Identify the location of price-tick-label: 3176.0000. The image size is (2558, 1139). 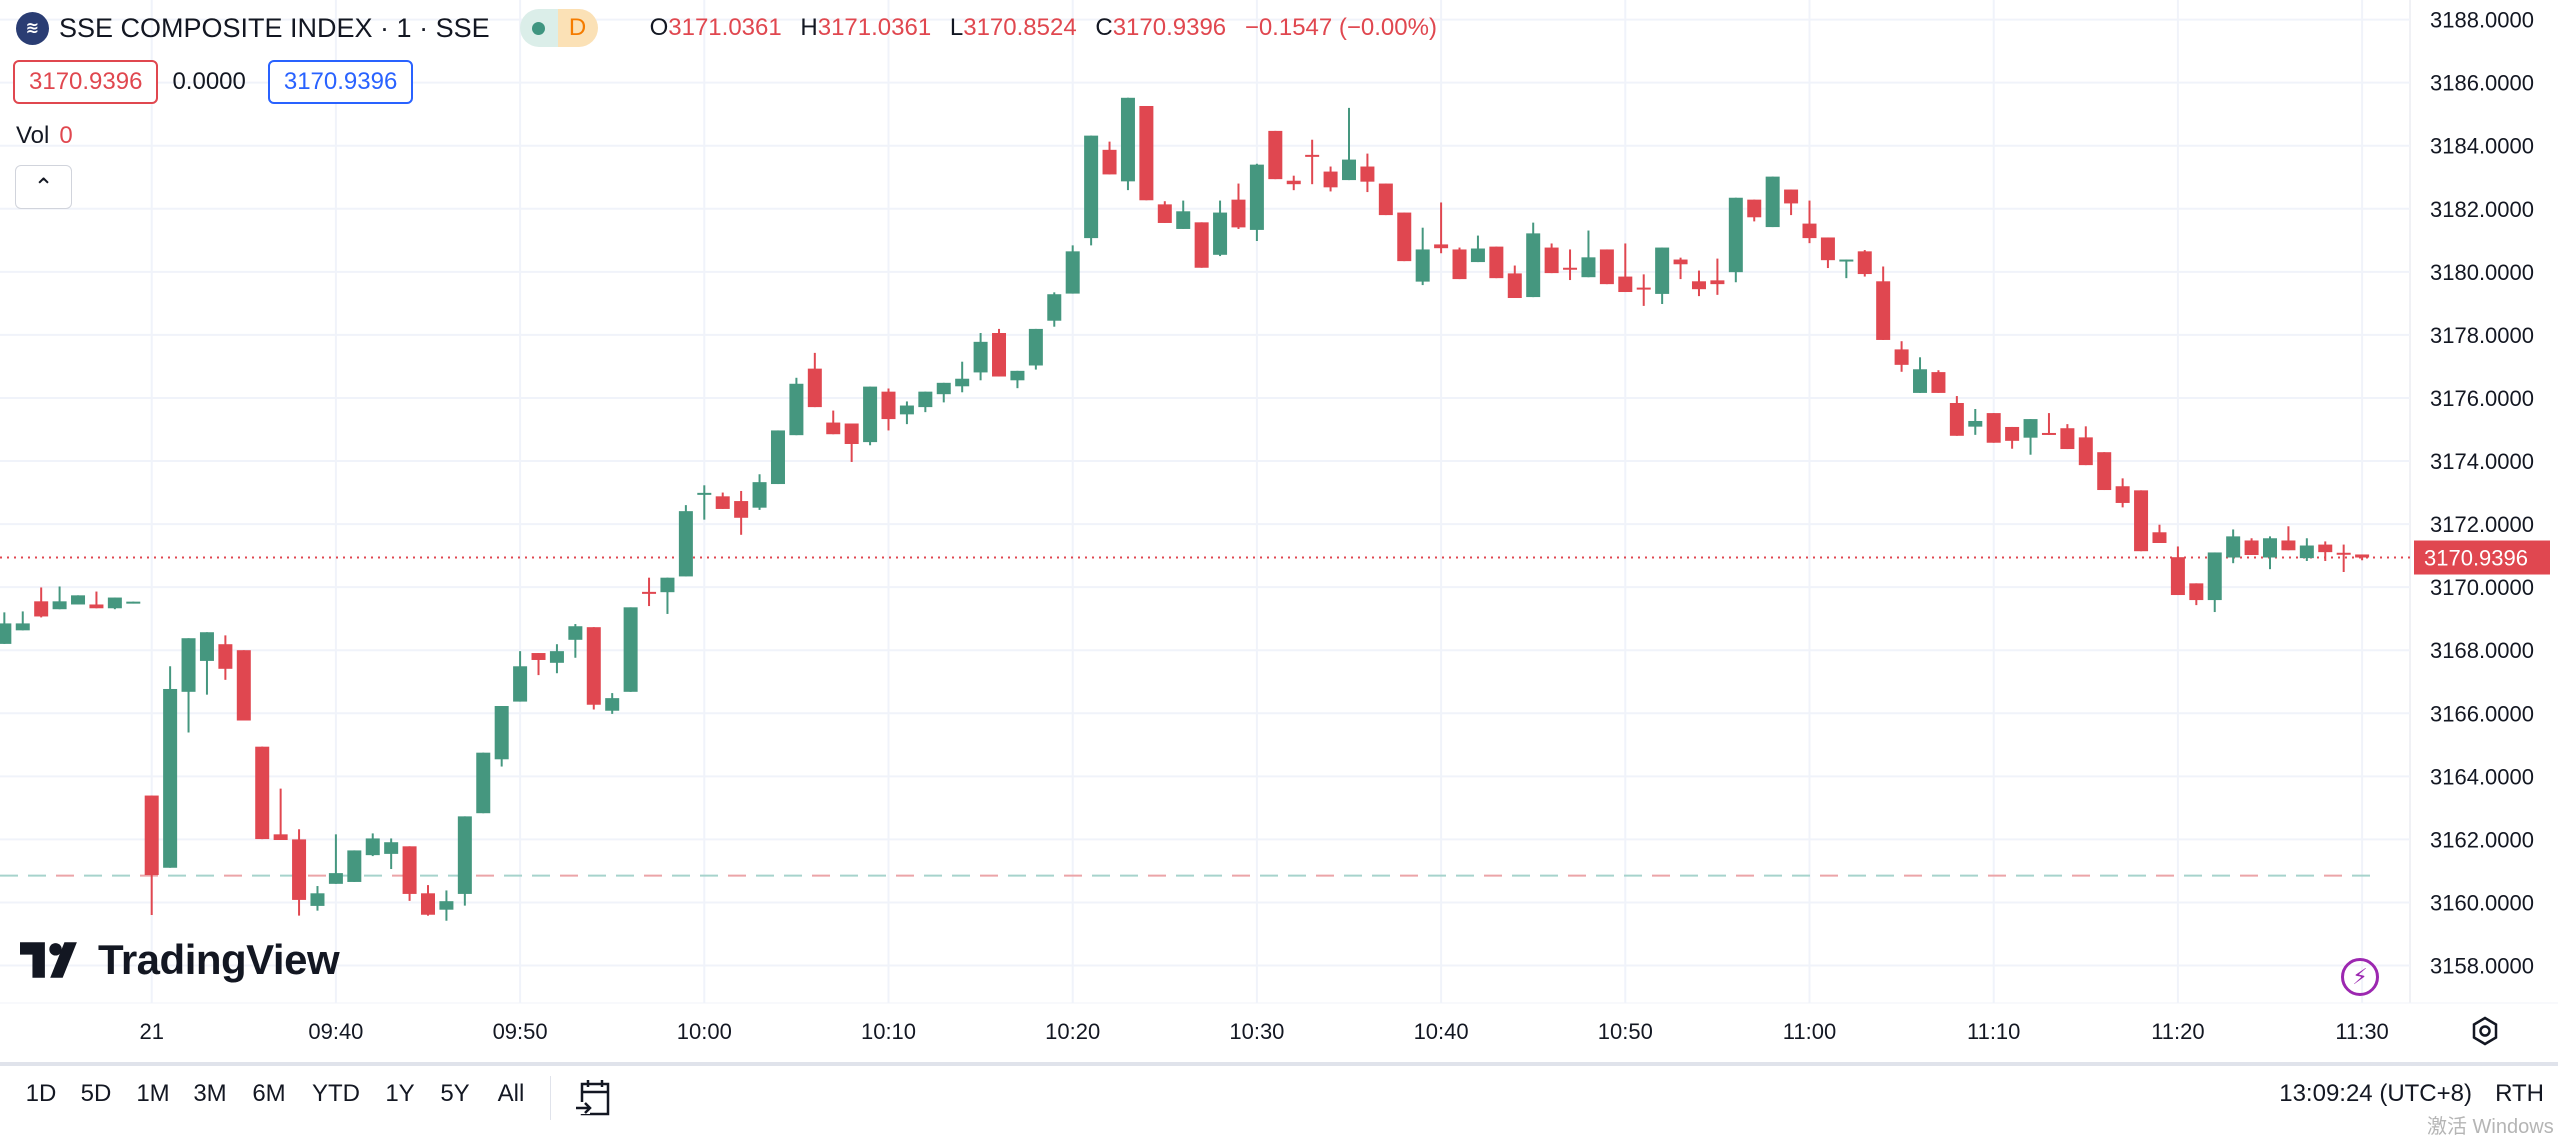
(2482, 398).